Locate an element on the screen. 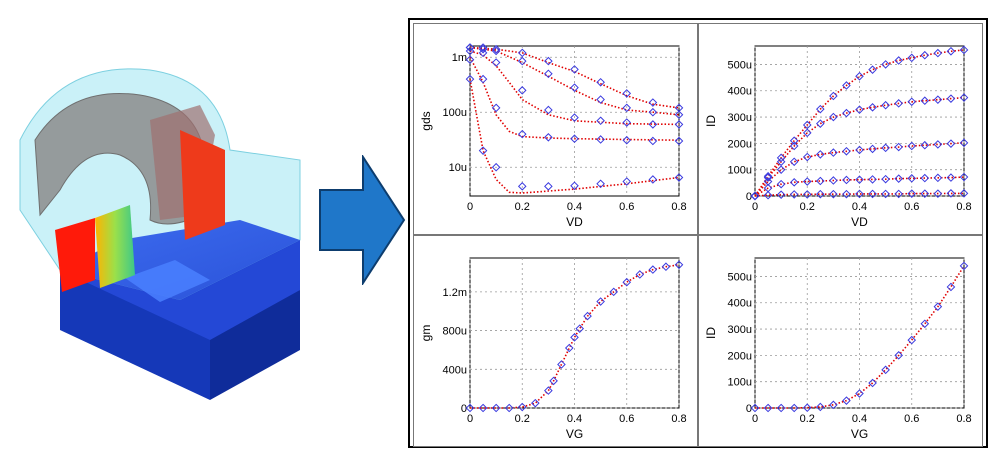  chart-id-vs-vd: 0 0.2 0.4 0.6 0.8 0 100u 200u 300u 400u 500u VD ID is located at coordinates (838, 137).